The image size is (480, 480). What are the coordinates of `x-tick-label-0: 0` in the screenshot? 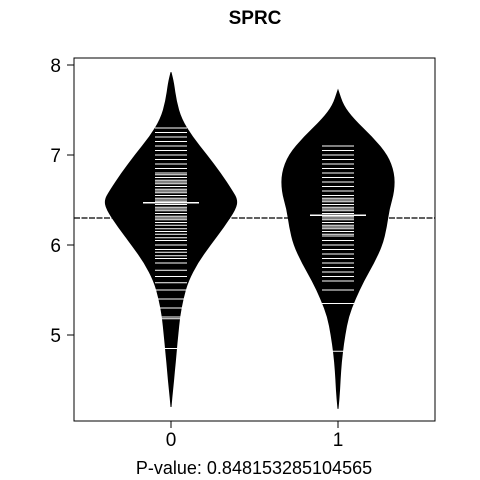 It's located at (171, 440).